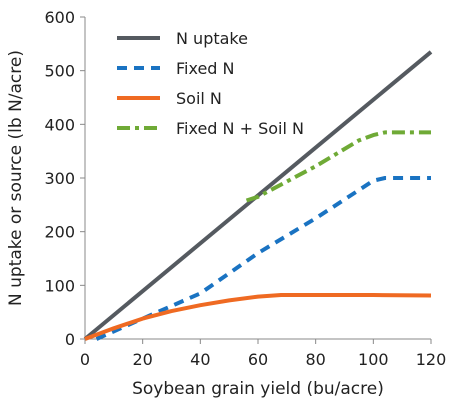 This screenshot has height=406, width=450. Describe the element at coordinates (70, 339) in the screenshot. I see `y-tick-label: 0` at that location.